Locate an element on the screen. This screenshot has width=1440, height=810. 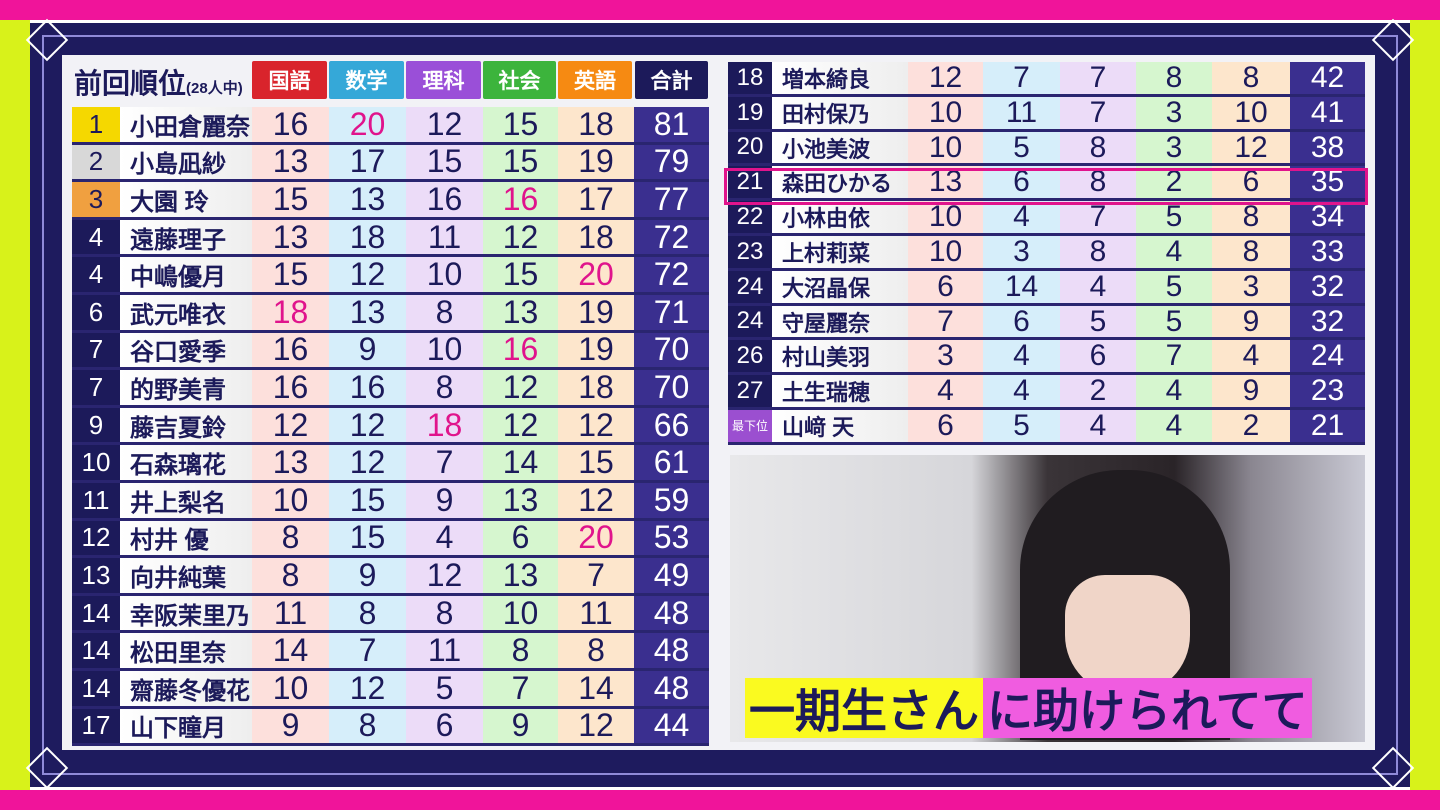
caption-part1: 一期生さん is located at coordinates (864, 708).